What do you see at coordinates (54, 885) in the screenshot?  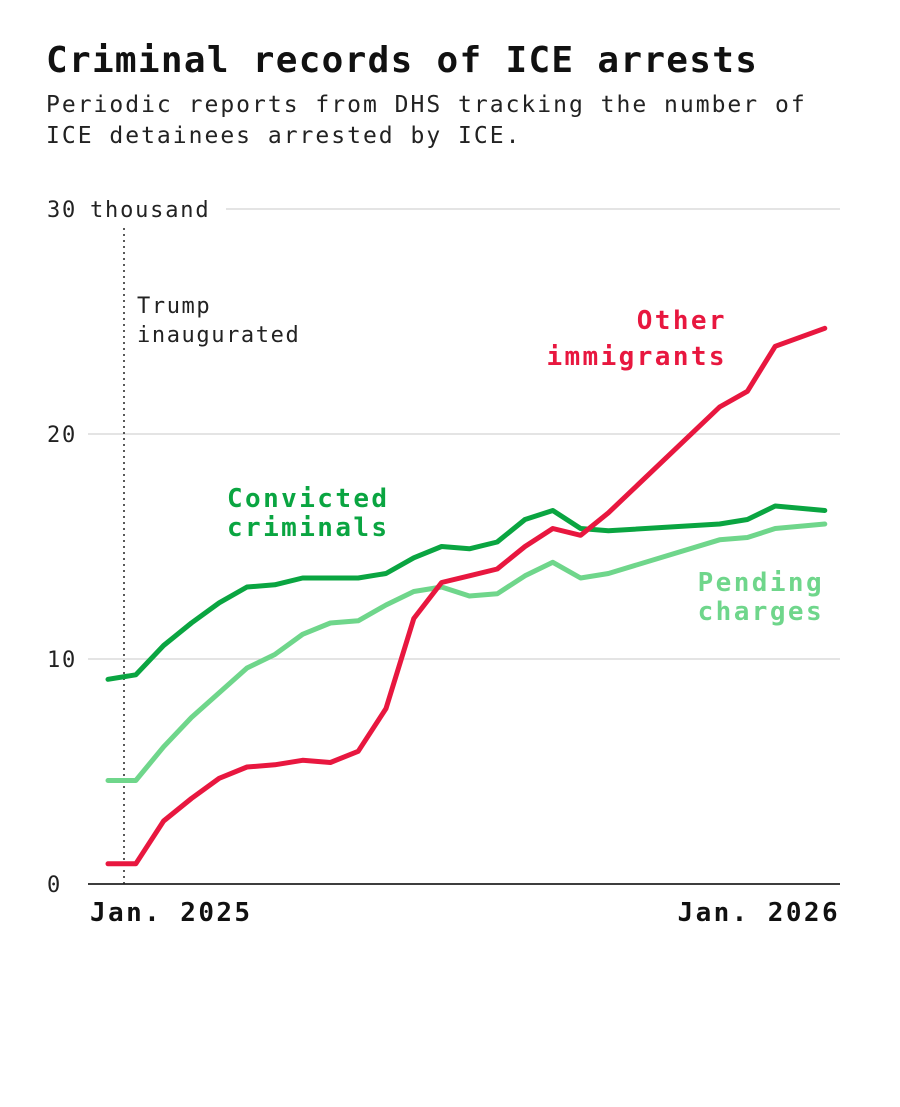 I see `y-tick-label-0: 0` at bounding box center [54, 885].